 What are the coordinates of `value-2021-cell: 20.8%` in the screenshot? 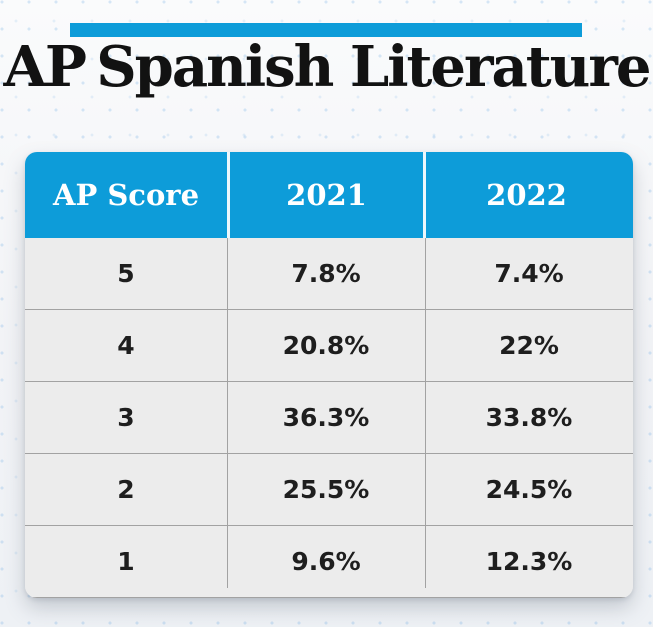 It's located at (326, 345).